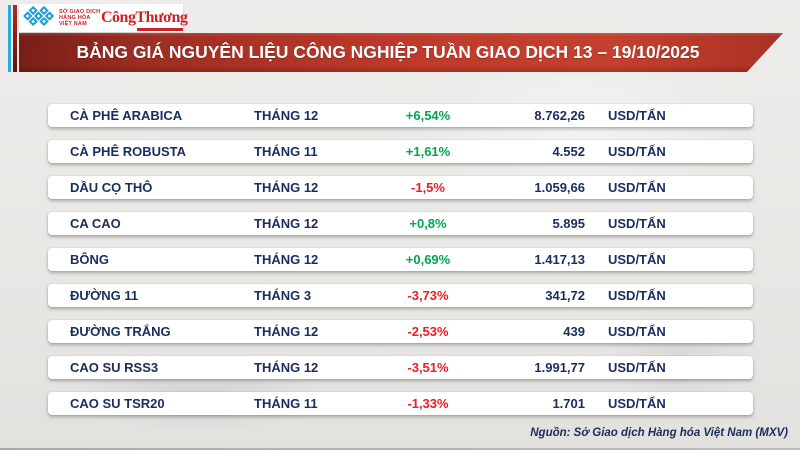 Image resolution: width=800 pixels, height=450 pixels. Describe the element at coordinates (565, 295) in the screenshot. I see `price-value: 341,72` at that location.